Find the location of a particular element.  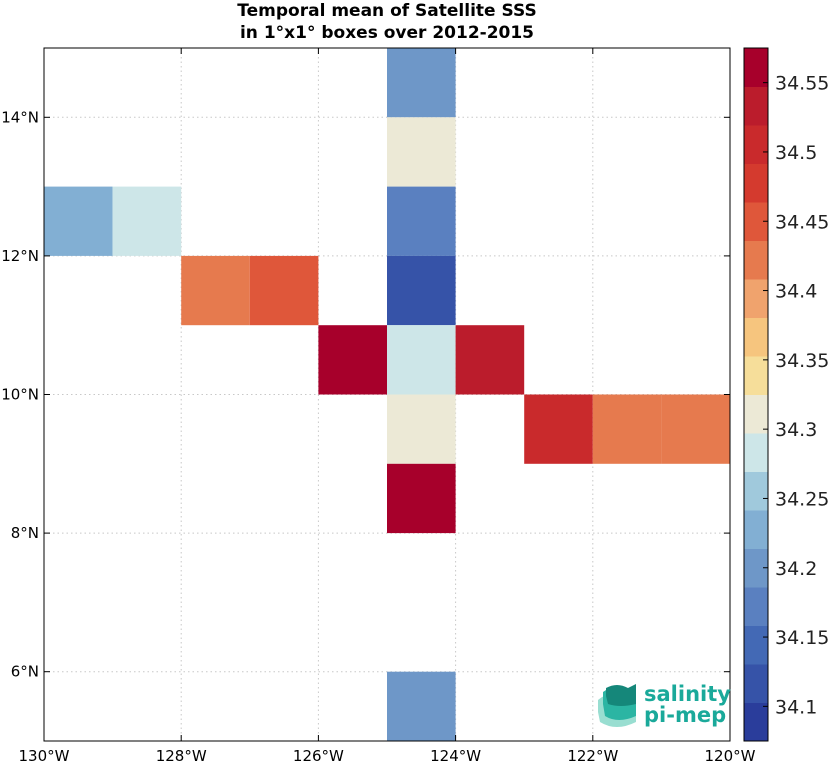

colorbar-tick-label: 34.55 is located at coordinates (802, 84).